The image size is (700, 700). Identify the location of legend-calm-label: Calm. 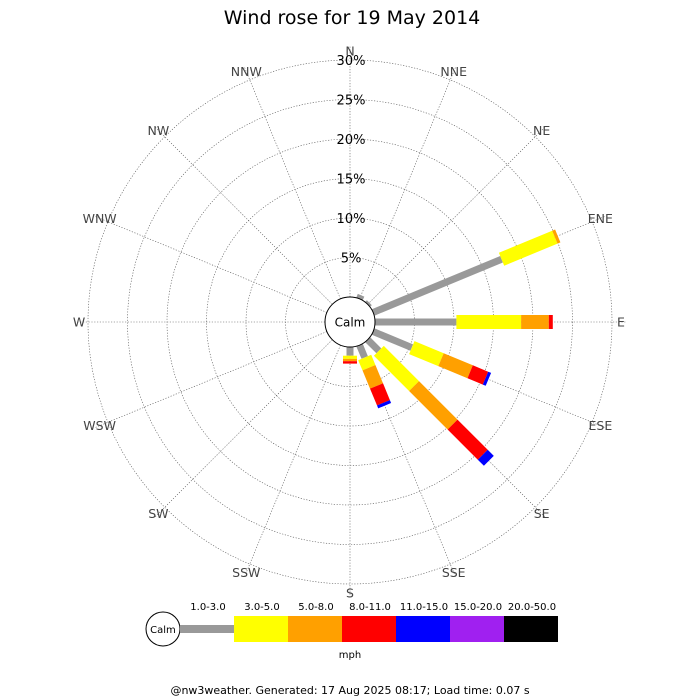
(163, 630).